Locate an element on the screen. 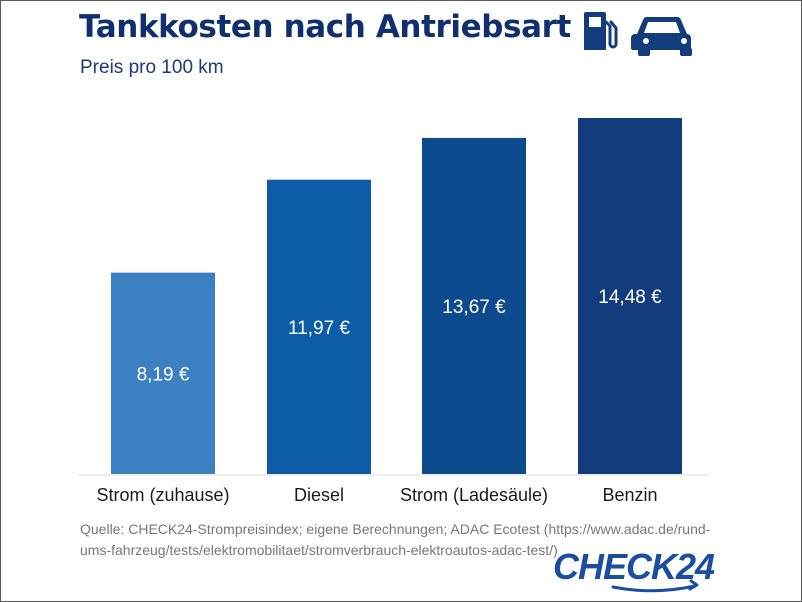 This screenshot has width=802, height=602. logo-swoosh is located at coordinates (654, 588).